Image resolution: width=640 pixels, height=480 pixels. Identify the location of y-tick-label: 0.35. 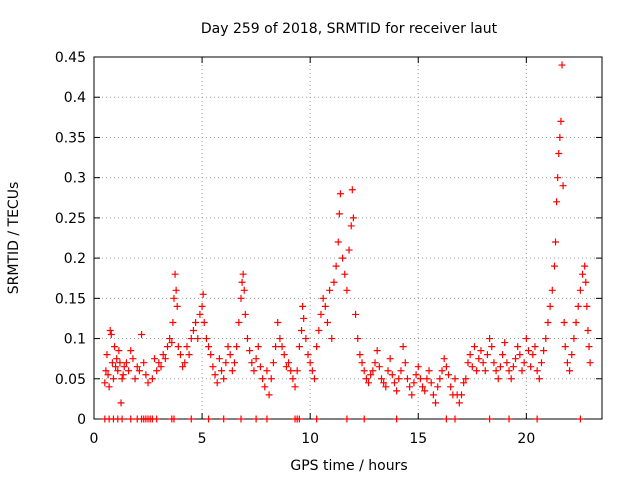
(70, 138).